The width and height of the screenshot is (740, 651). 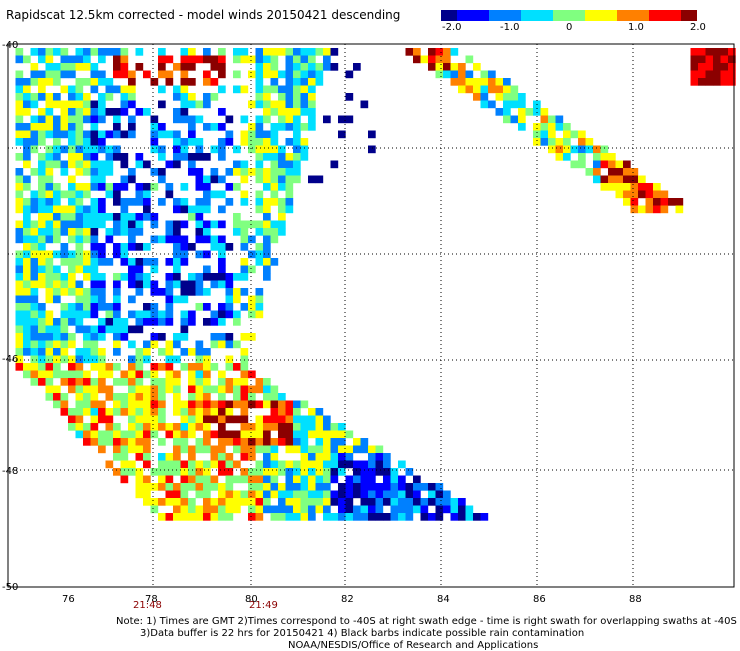 What do you see at coordinates (589, 15) in the screenshot?
I see `colorbar-swatch` at bounding box center [589, 15].